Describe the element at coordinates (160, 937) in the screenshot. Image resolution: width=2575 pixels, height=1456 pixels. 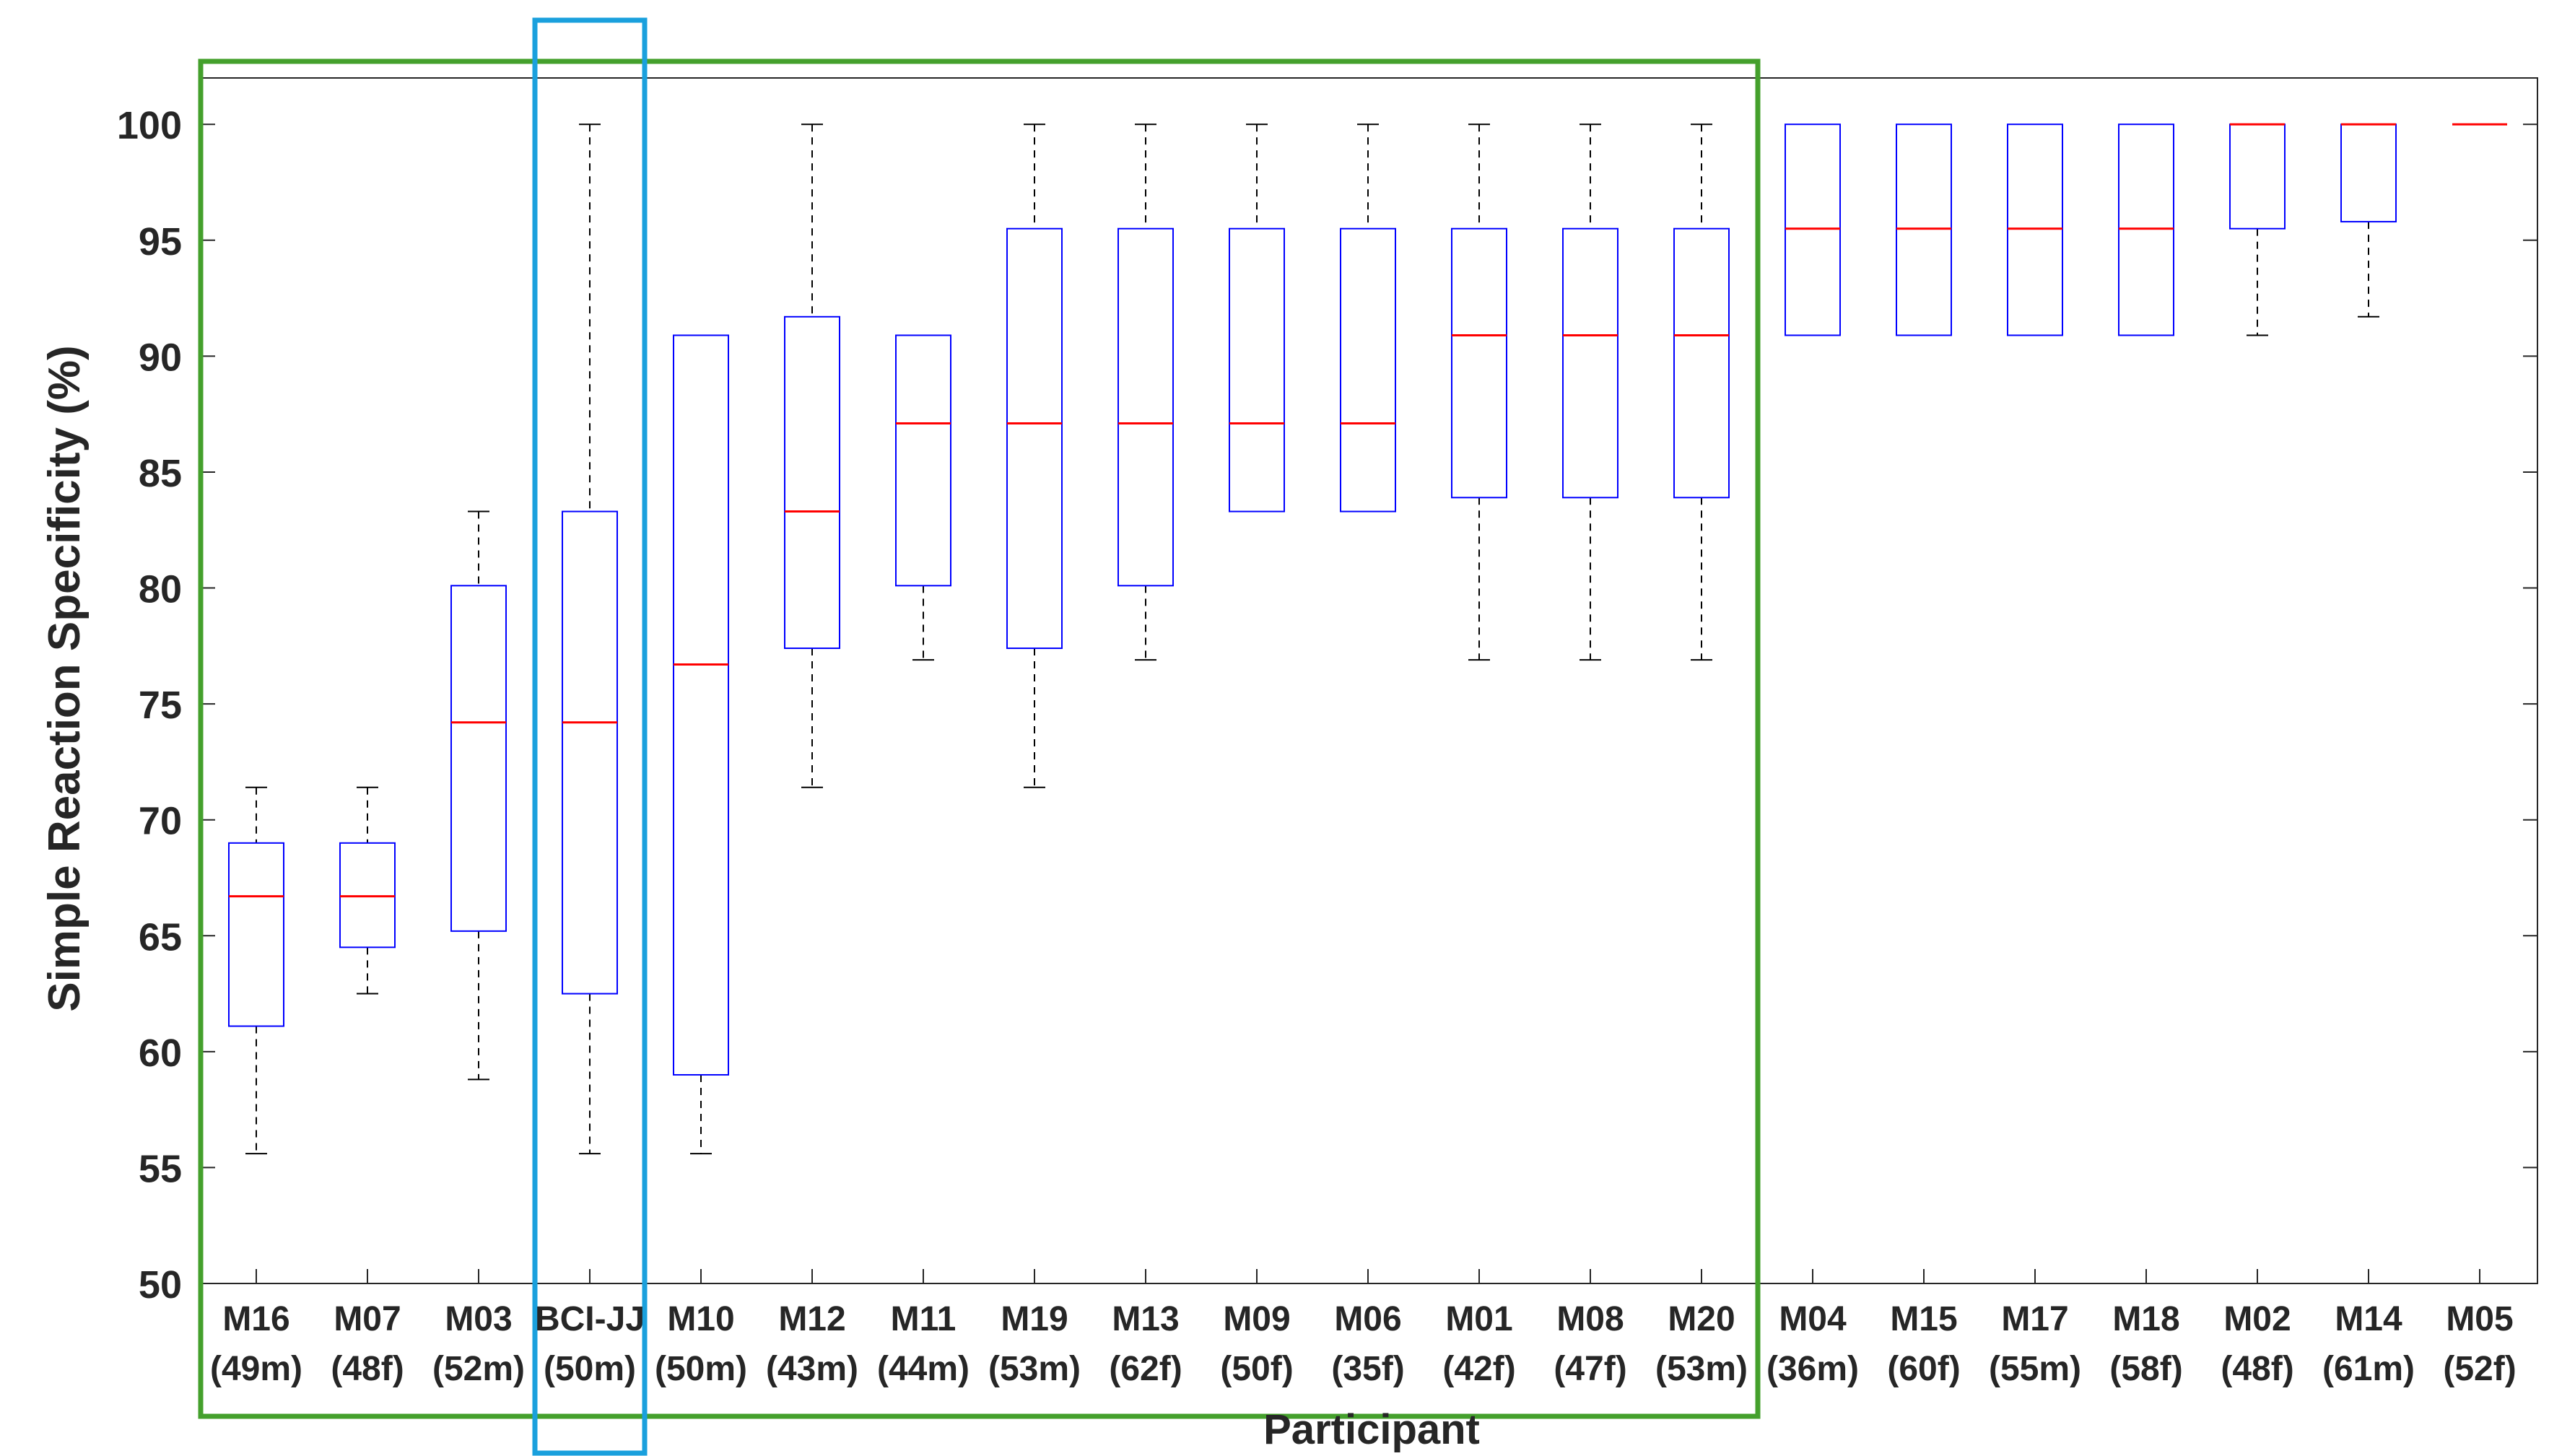
I see `y-tick-label: 65` at that location.